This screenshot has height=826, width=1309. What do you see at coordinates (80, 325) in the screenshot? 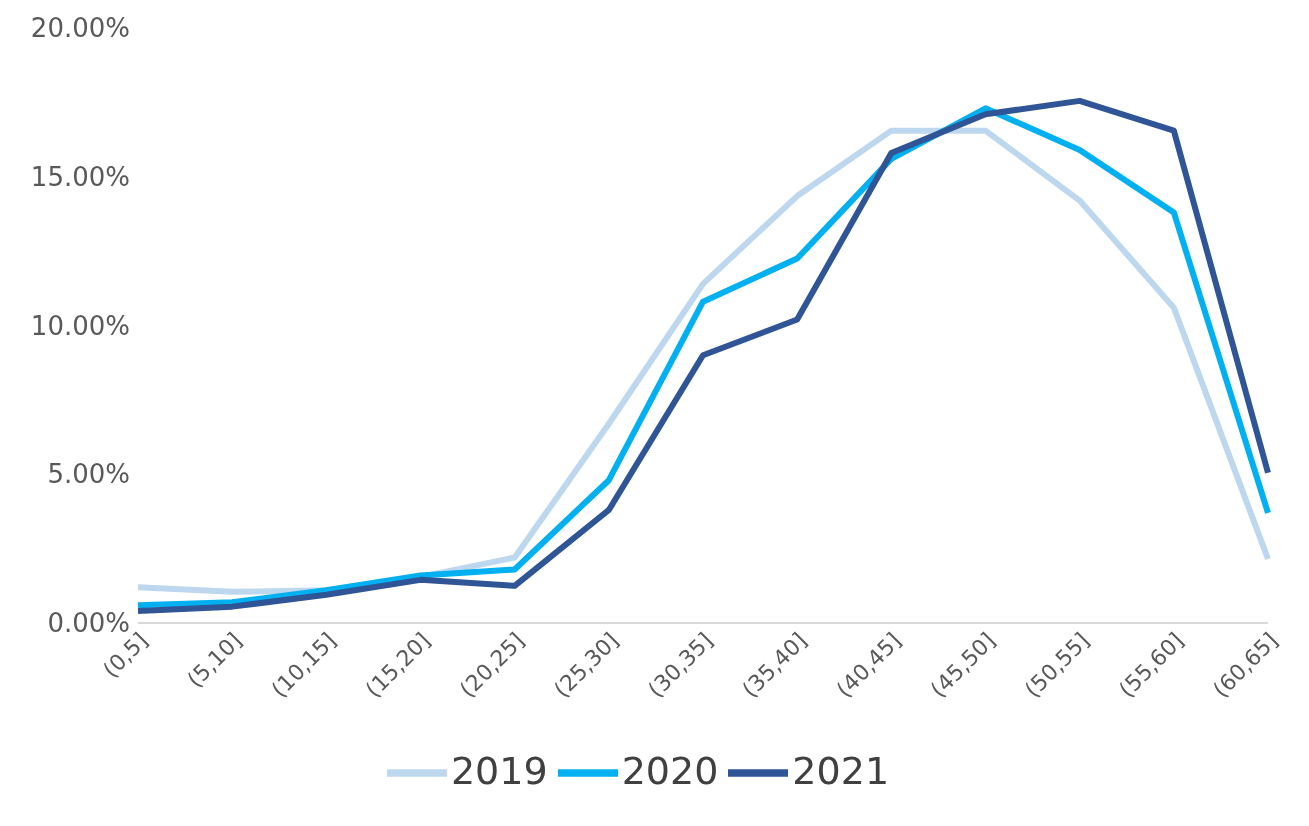
I see `y-tick-label: 10.00%` at bounding box center [80, 325].